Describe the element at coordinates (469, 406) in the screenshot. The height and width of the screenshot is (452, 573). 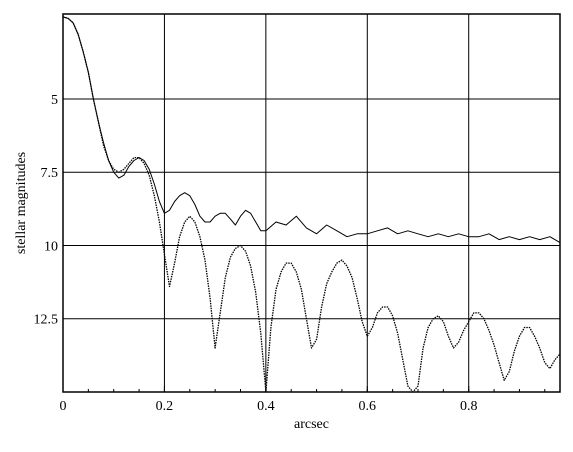
I see `x-tick-label: 0.8` at that location.